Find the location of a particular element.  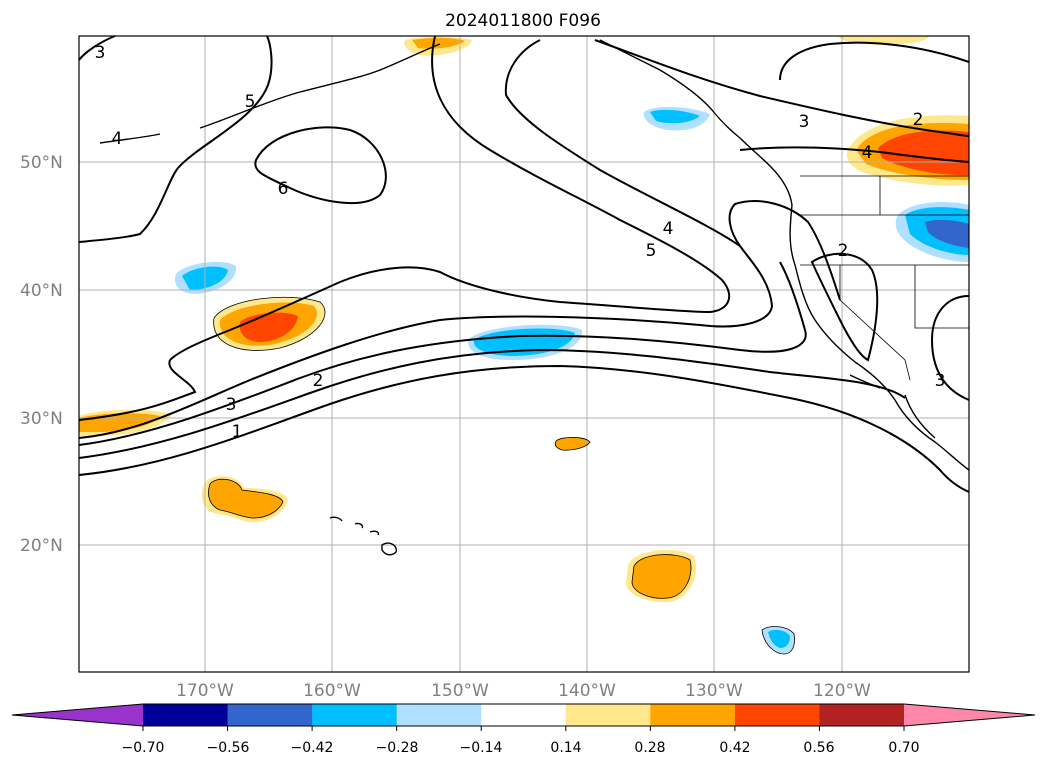

contour-4-north is located at coordinates (622, 143).